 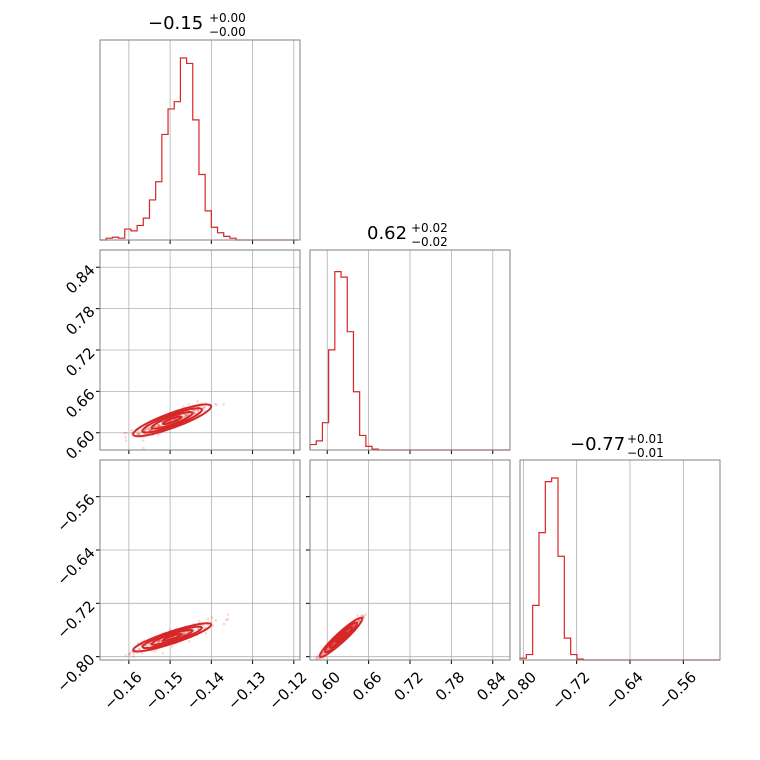 I want to click on x-tick-label: −0.12, so click(x=287, y=690).